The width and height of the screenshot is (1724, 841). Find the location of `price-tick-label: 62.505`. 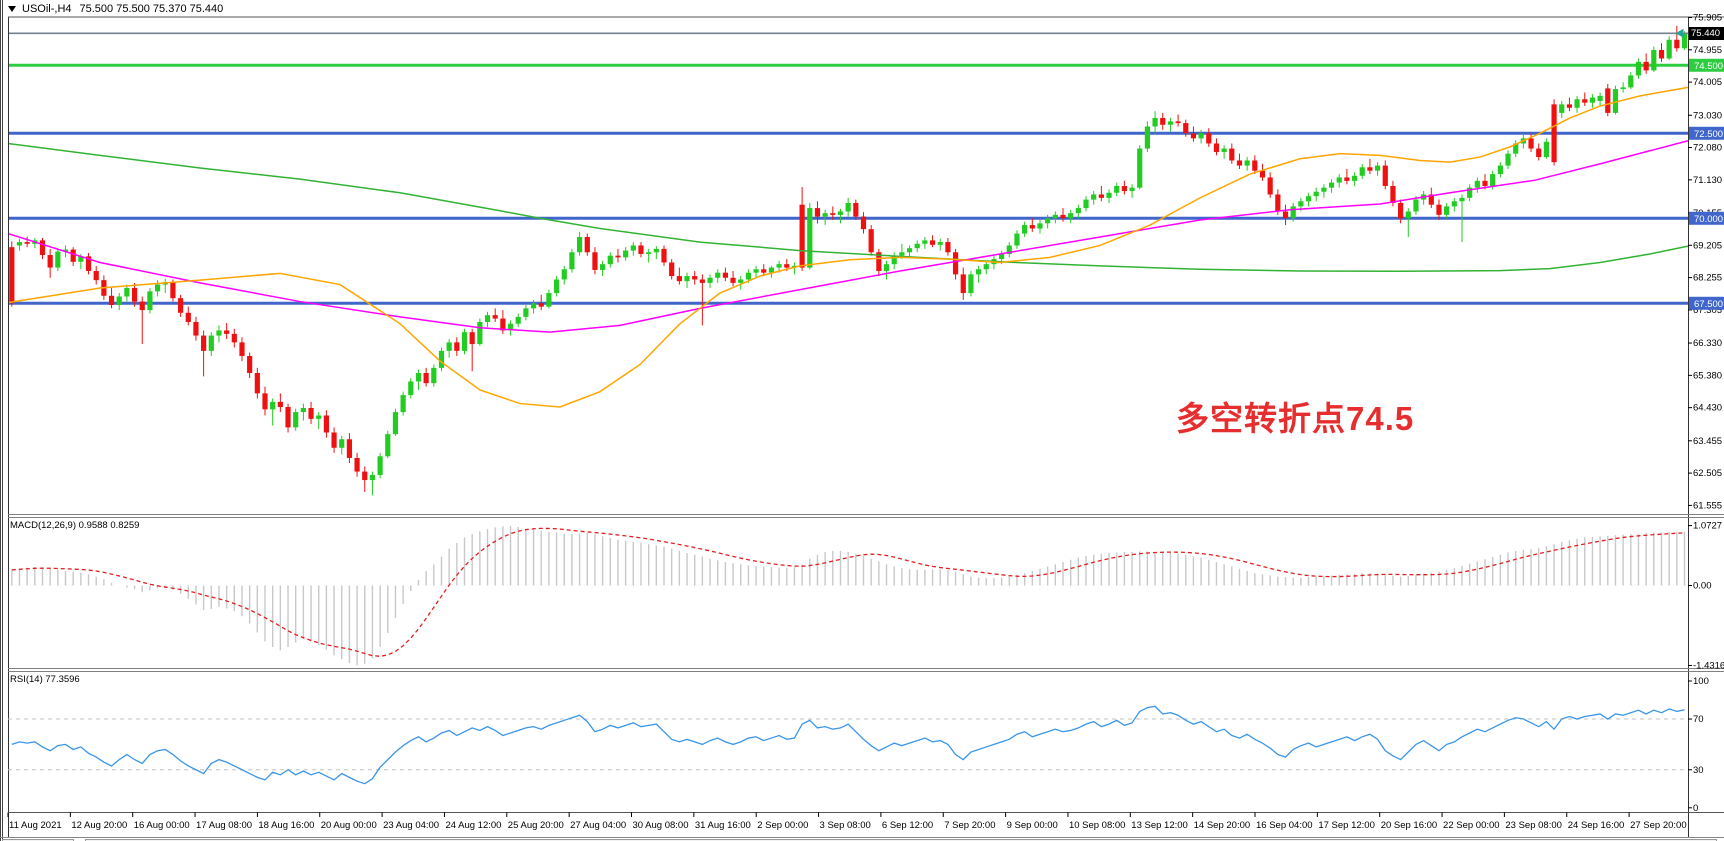

price-tick-label: 62.505 is located at coordinates (1707, 473).